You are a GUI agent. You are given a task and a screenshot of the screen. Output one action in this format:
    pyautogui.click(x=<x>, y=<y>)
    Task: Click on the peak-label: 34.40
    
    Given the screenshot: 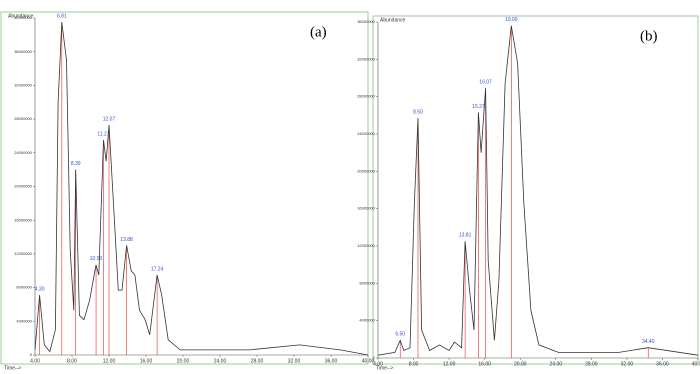 What is the action you would take?
    pyautogui.click(x=648, y=342)
    